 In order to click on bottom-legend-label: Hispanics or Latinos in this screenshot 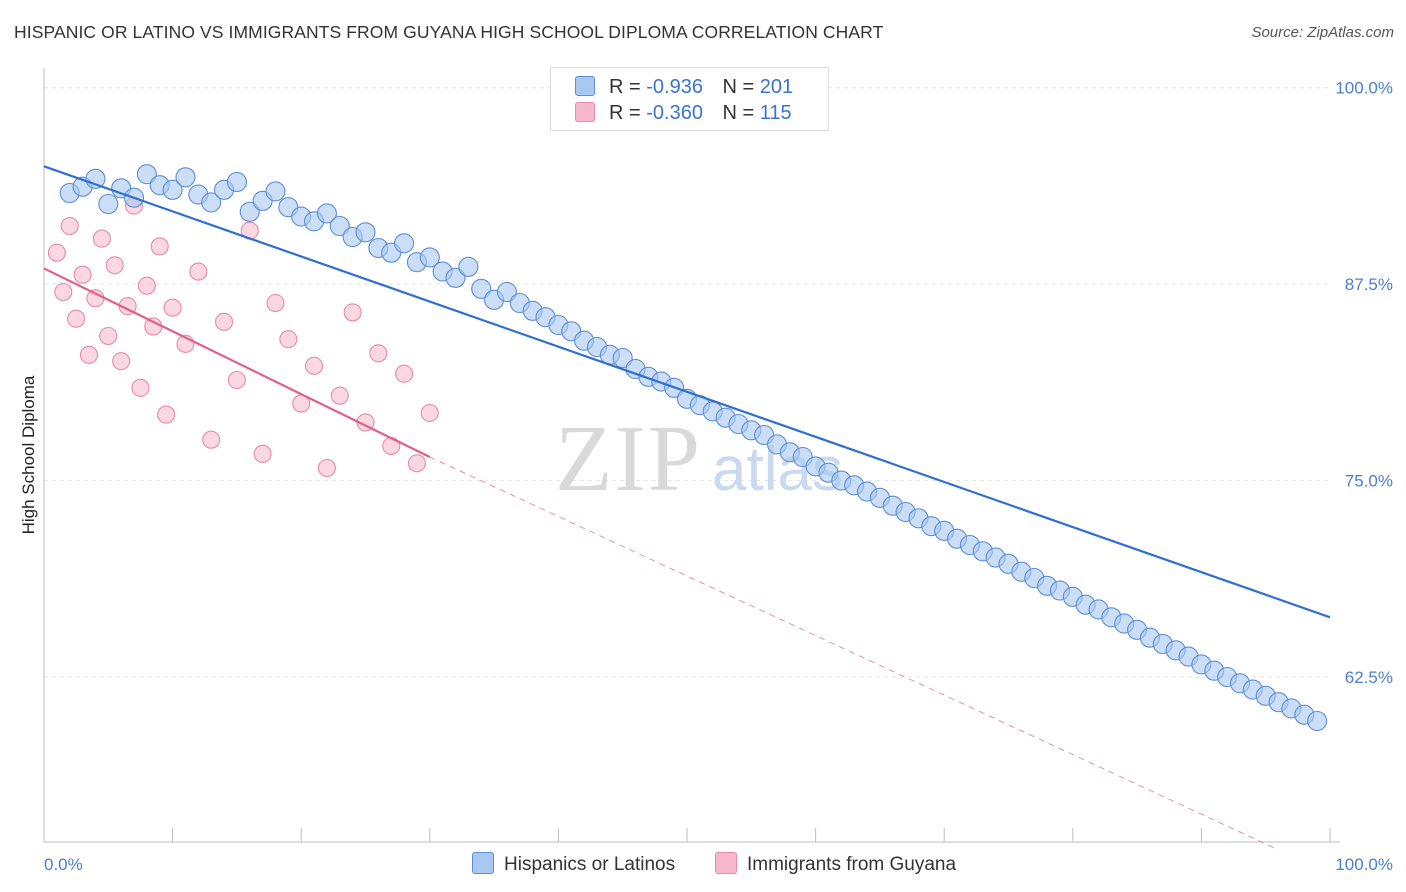, I will do `click(590, 864)`.